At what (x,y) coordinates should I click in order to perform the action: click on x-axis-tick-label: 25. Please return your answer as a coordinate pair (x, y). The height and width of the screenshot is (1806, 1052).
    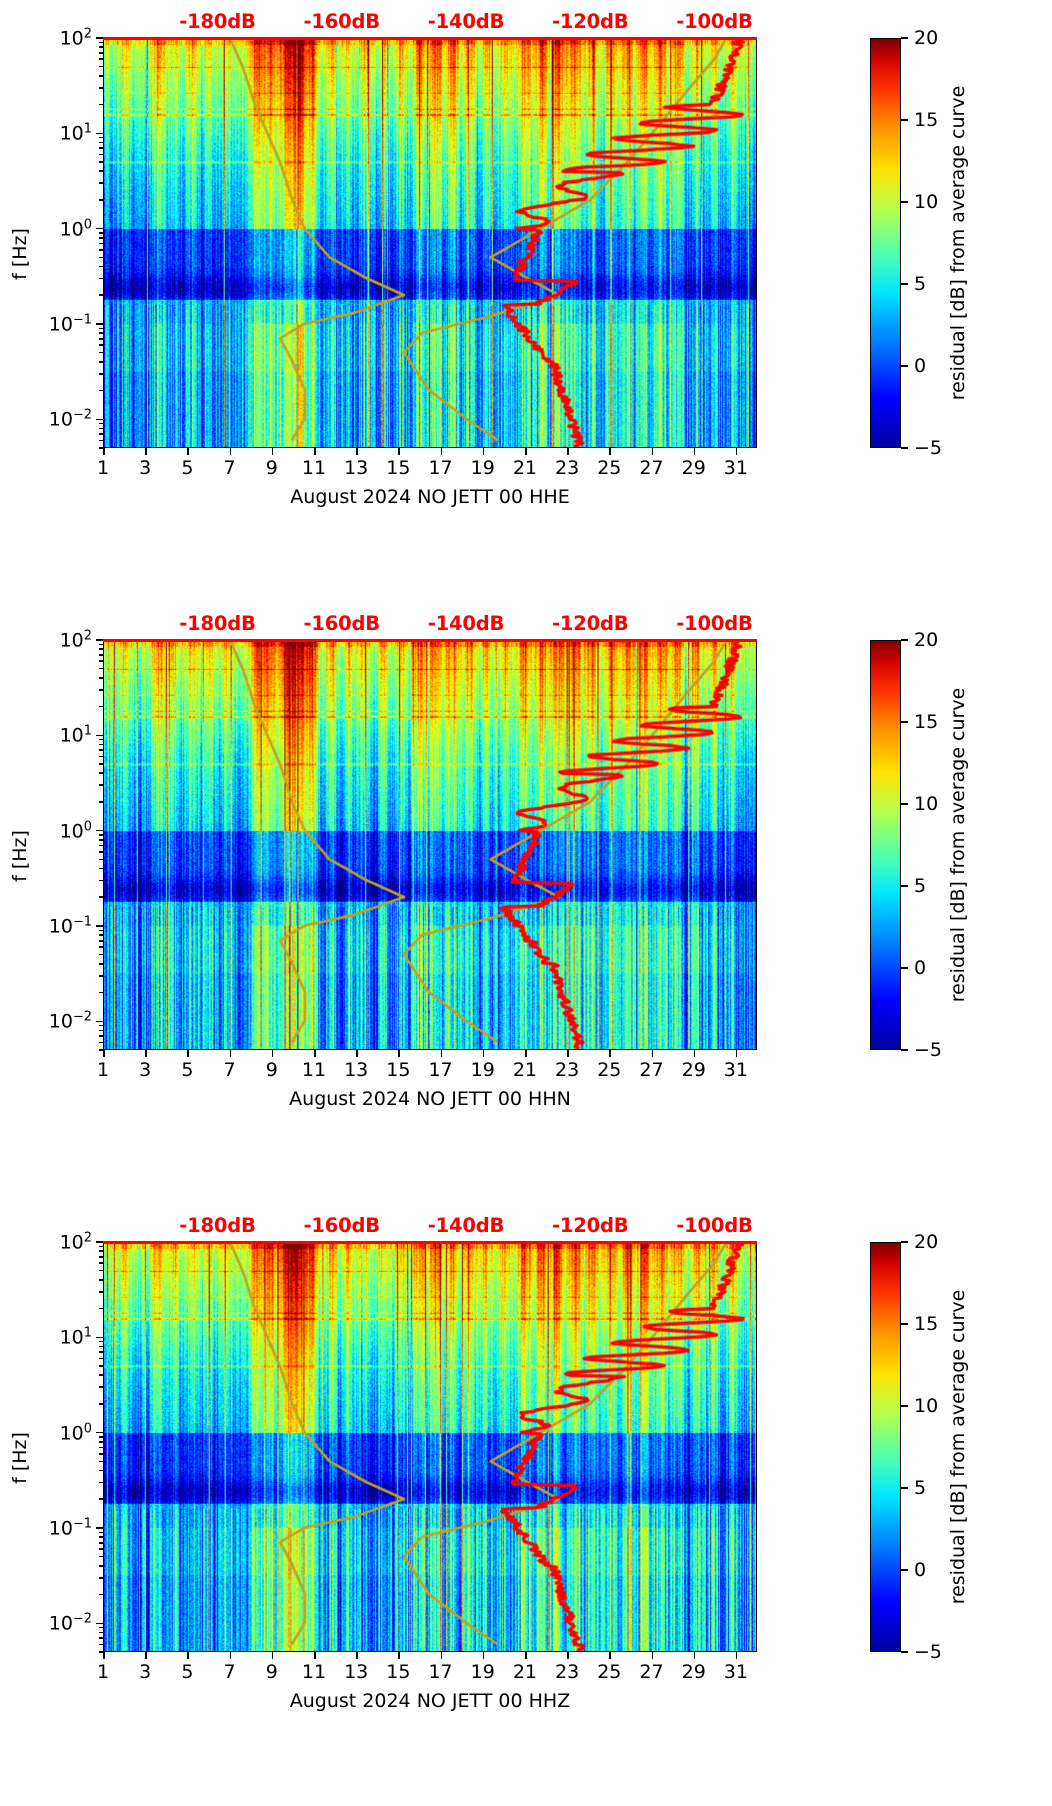
    Looking at the image, I should click on (609, 1672).